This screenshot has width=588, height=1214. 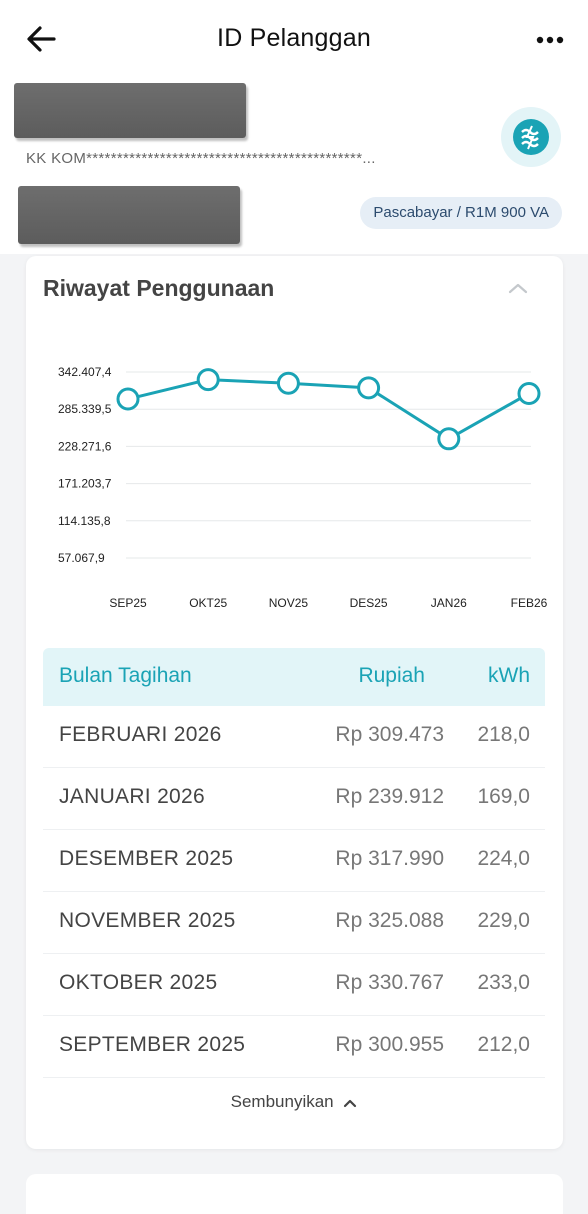 I want to click on table-row: SEPTEMBER 2025 Rp 300.955 212,0, so click(x=294, y=1047).